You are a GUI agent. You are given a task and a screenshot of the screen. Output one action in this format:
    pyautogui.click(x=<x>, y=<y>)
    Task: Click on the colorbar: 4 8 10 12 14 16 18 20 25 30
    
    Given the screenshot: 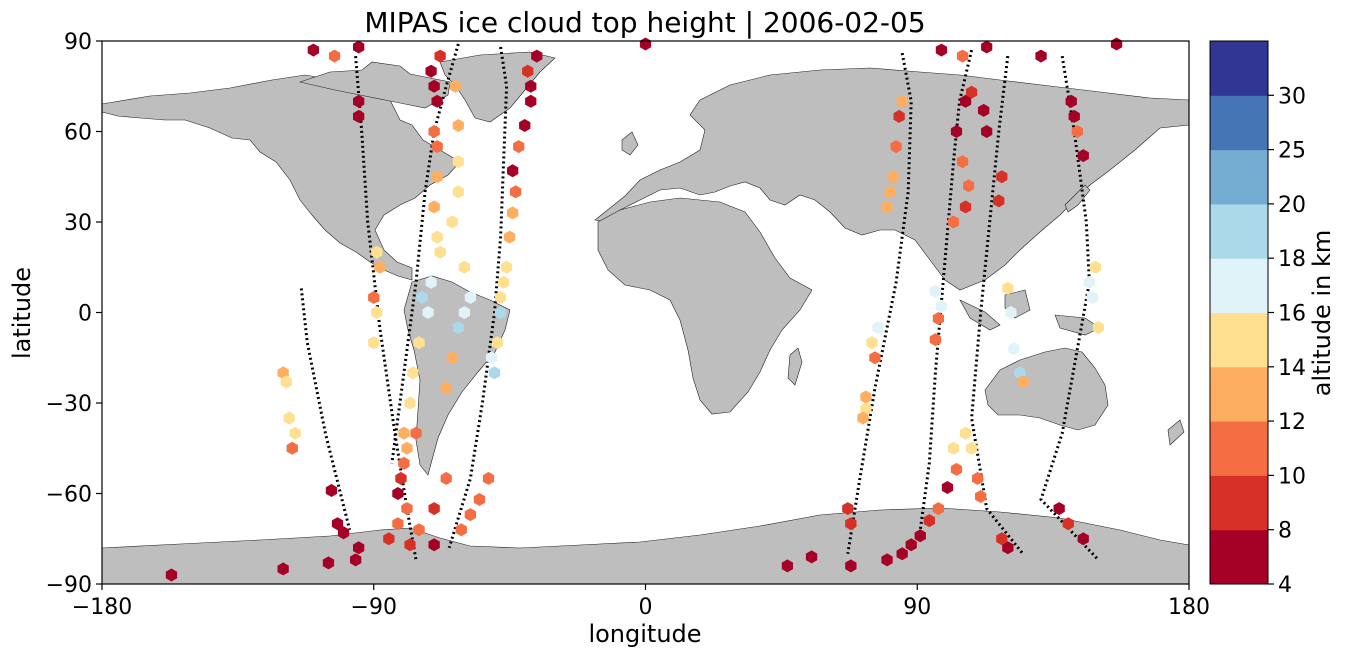 What is the action you would take?
    pyautogui.click(x=1257, y=319)
    